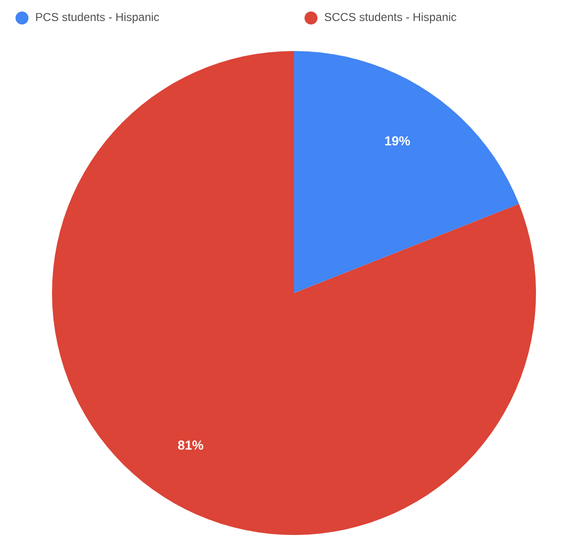 Image resolution: width=588 pixels, height=537 pixels. What do you see at coordinates (98, 18) in the screenshot?
I see `legend-label: PCS students - Hispanic` at bounding box center [98, 18].